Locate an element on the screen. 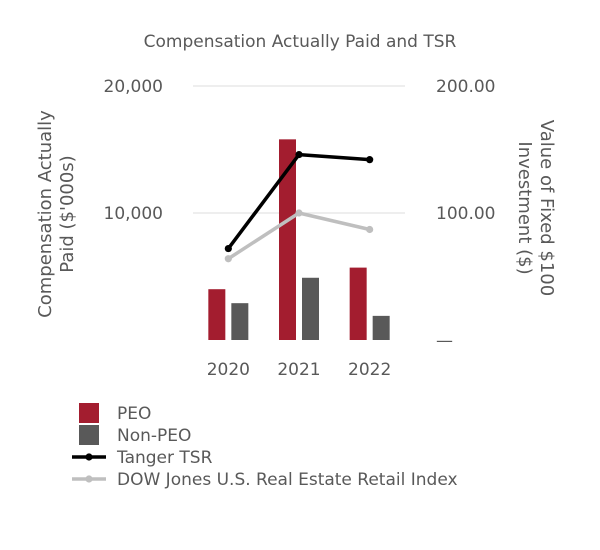 The image size is (600, 550). legend-marker-dow-jones-u-s-real-estate-retail-index is located at coordinates (89, 479).